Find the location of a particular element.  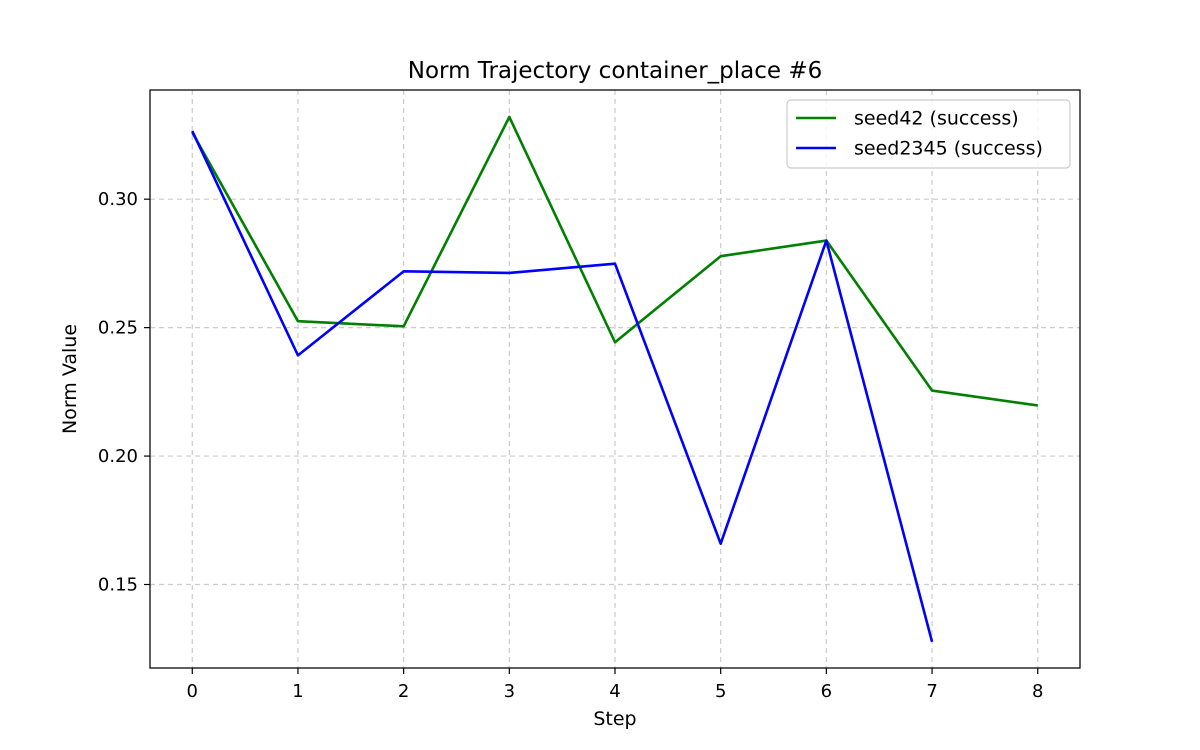

x-tick-label: 7 is located at coordinates (931, 691).